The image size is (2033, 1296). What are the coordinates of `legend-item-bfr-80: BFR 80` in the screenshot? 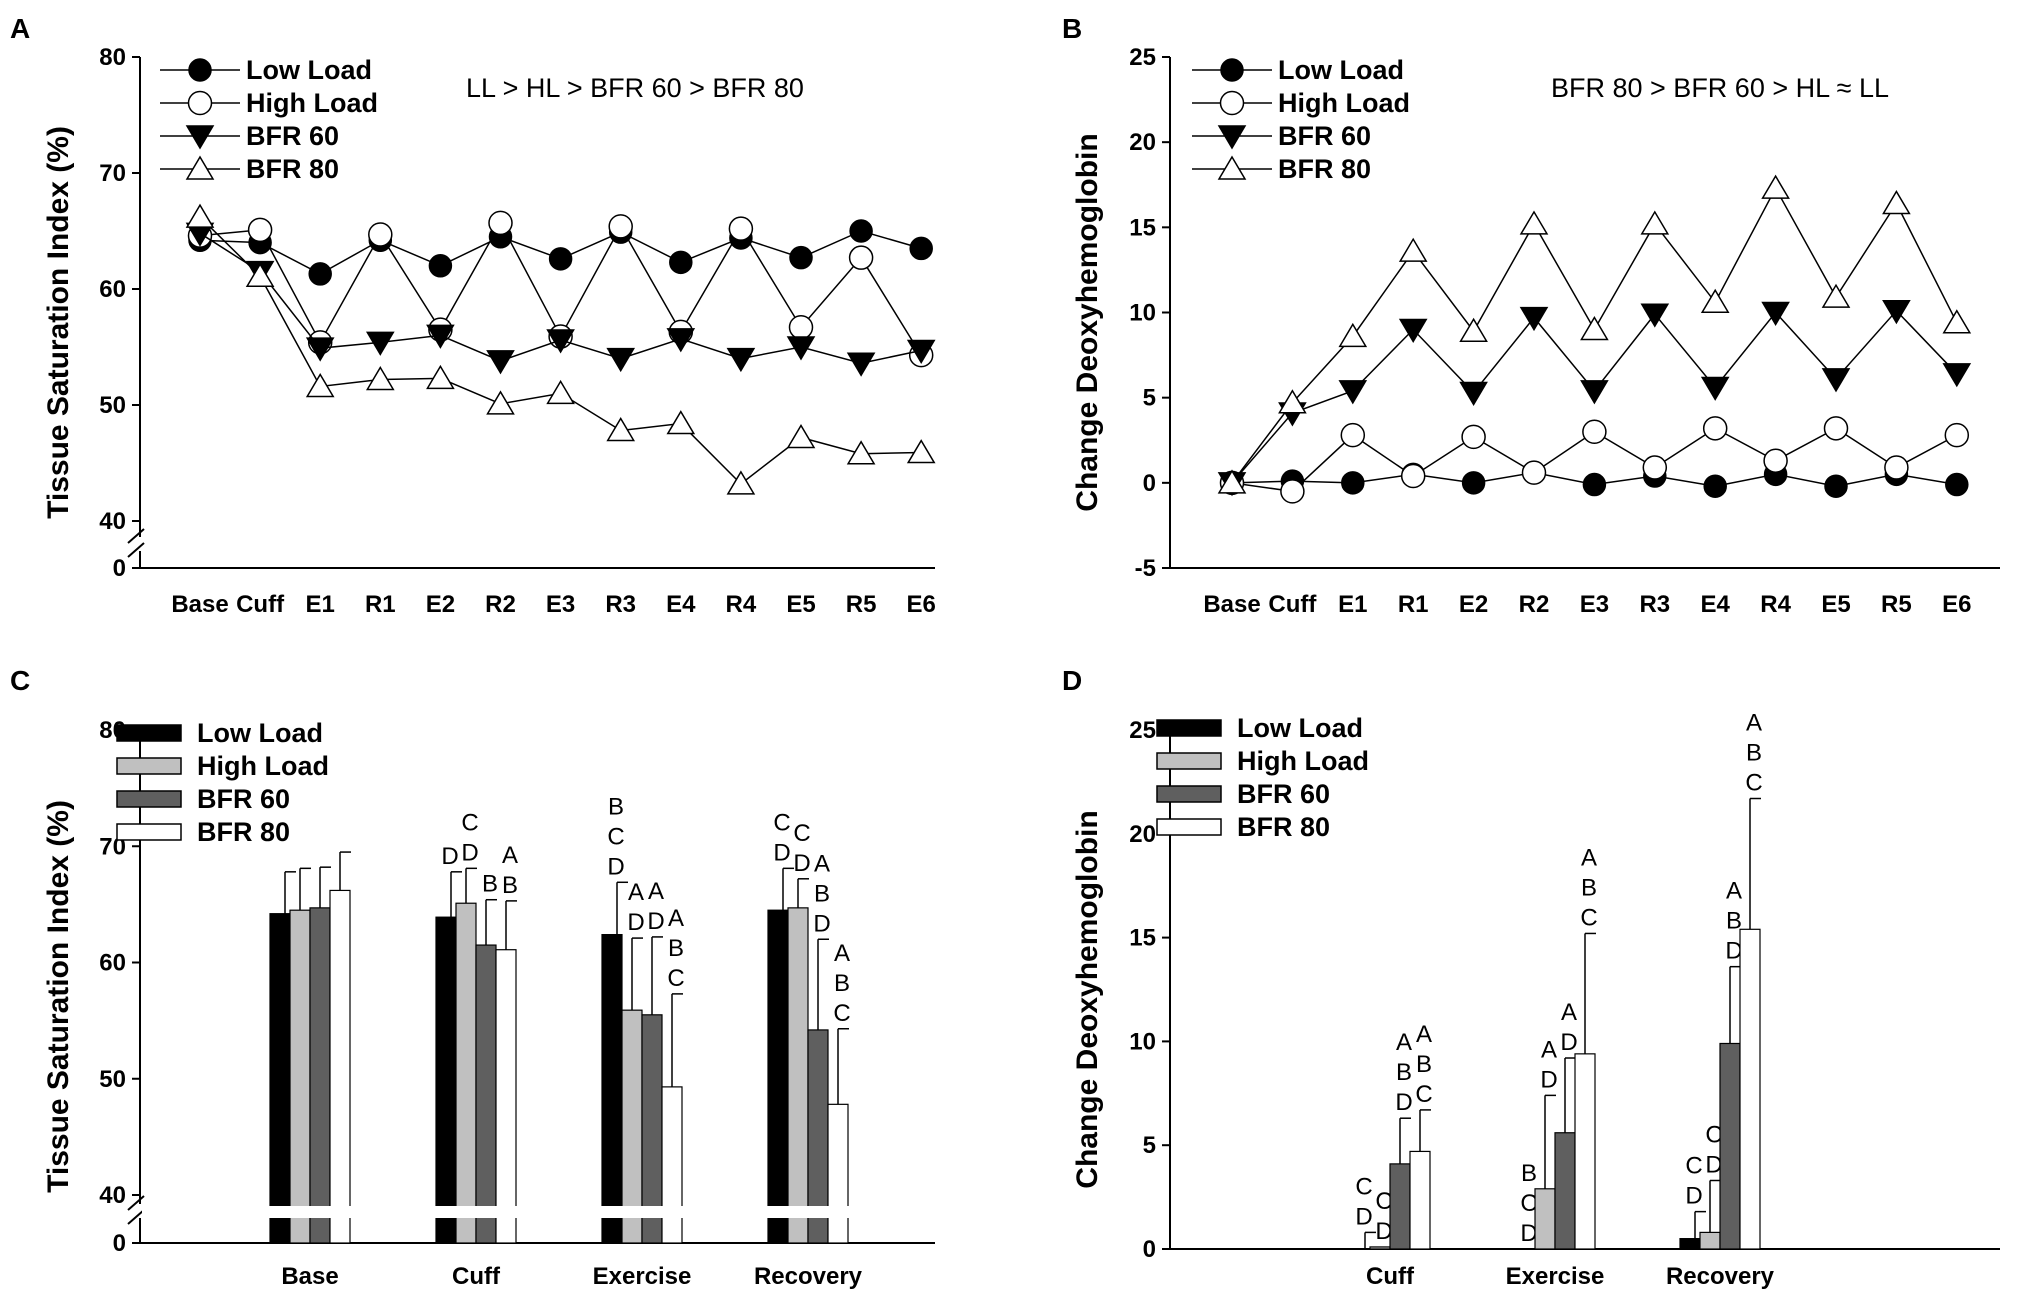 It's located at (1243, 827).